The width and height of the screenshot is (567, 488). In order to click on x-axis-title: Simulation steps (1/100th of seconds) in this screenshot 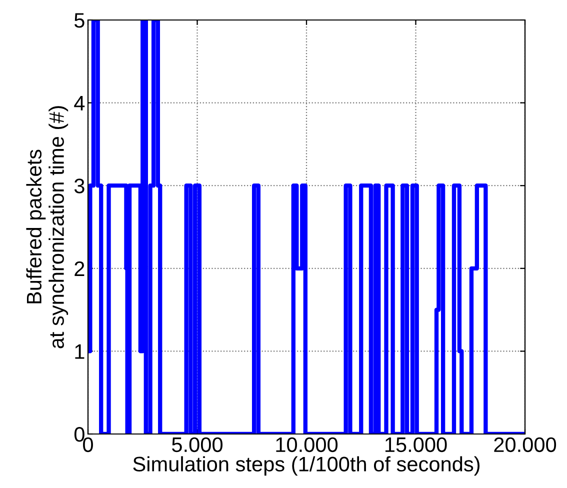, I will do `click(306, 466)`.